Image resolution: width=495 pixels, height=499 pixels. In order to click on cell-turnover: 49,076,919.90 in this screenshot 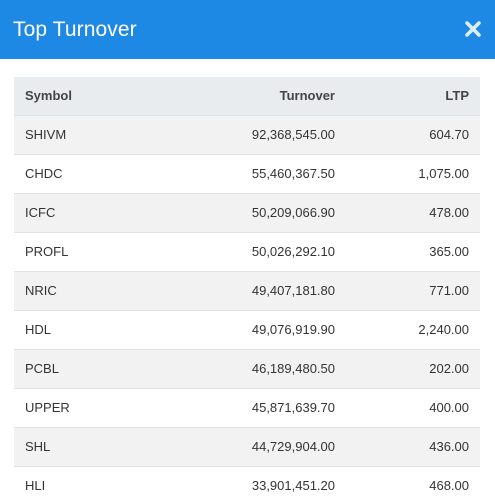, I will do `click(239, 329)`.